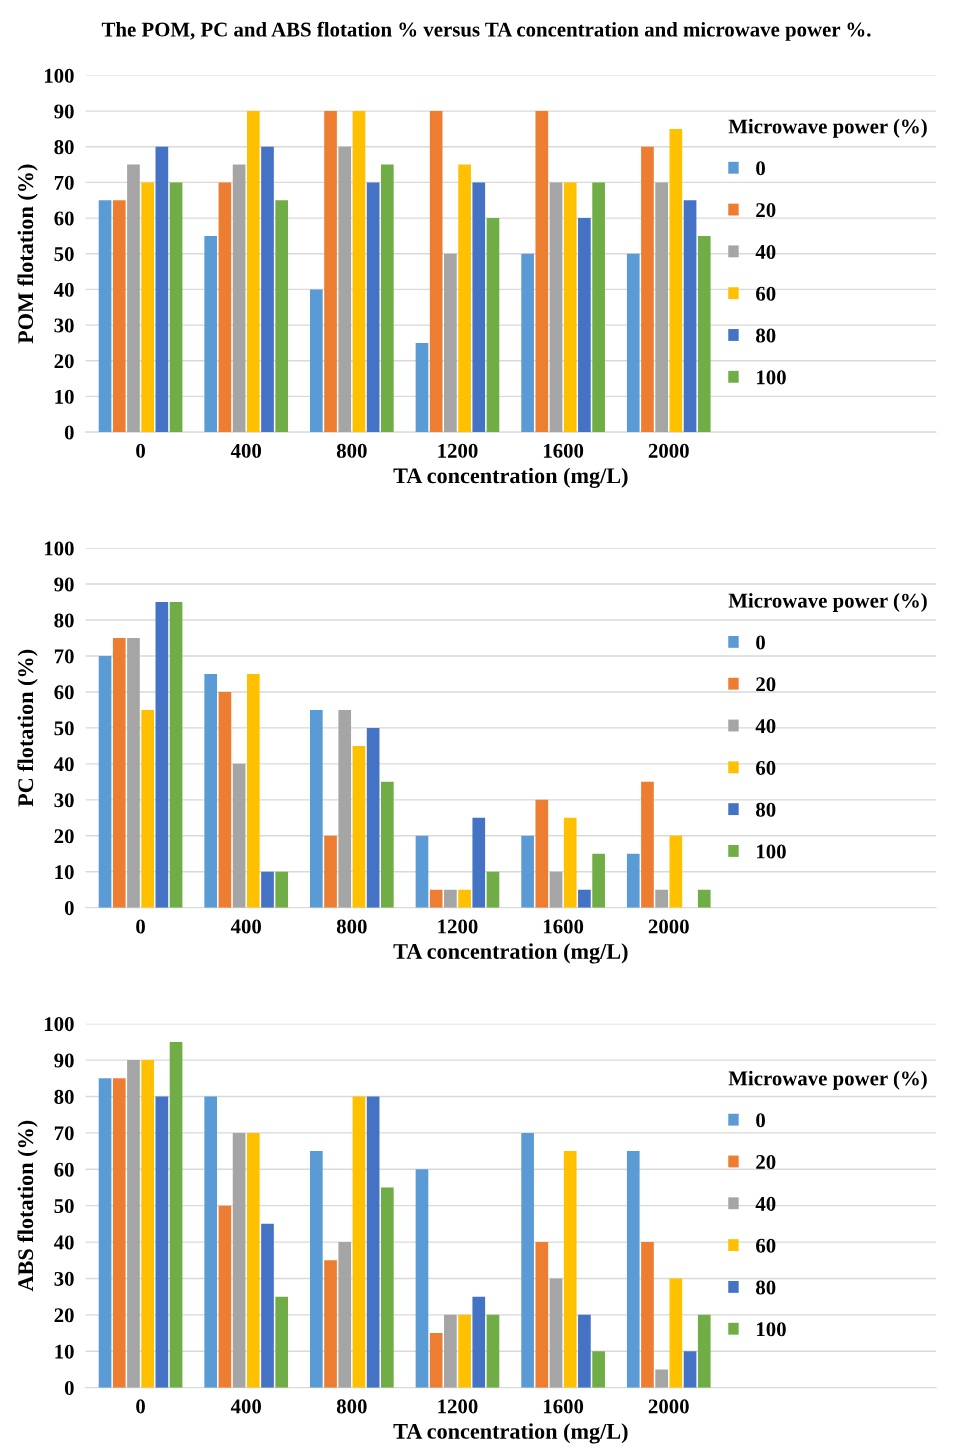  What do you see at coordinates (64, 872) in the screenshot?
I see `y-tick-label: 10` at bounding box center [64, 872].